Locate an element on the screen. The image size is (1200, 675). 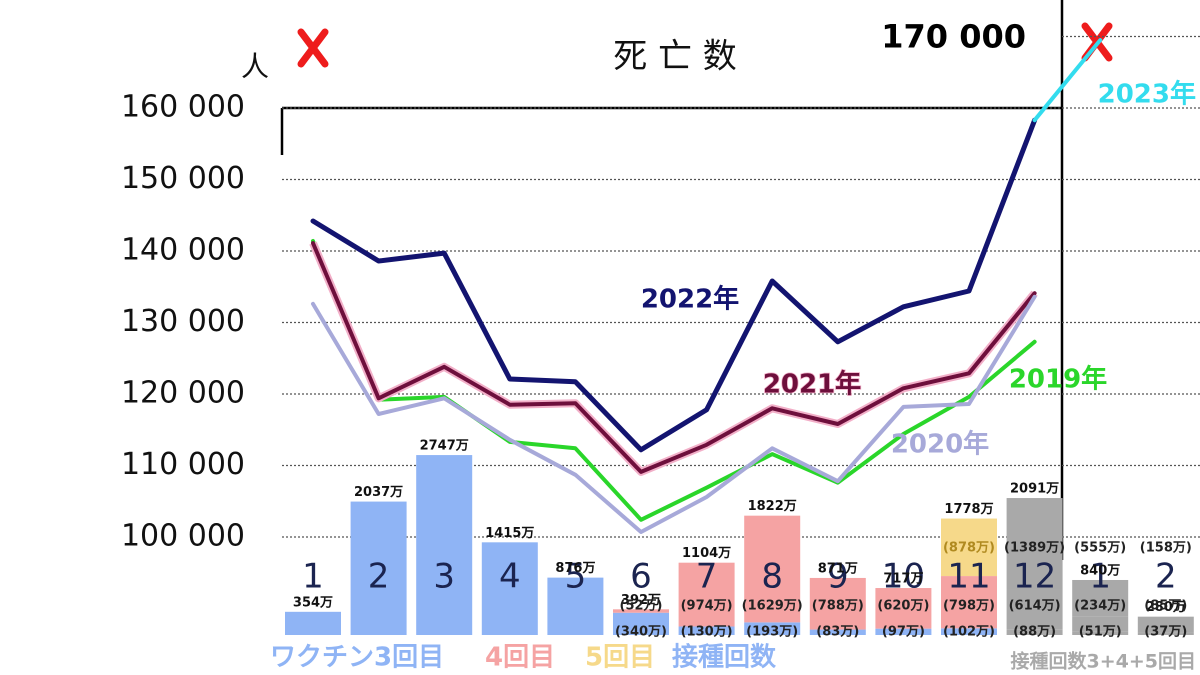
segment-label: (234万) is located at coordinates (1100, 606).